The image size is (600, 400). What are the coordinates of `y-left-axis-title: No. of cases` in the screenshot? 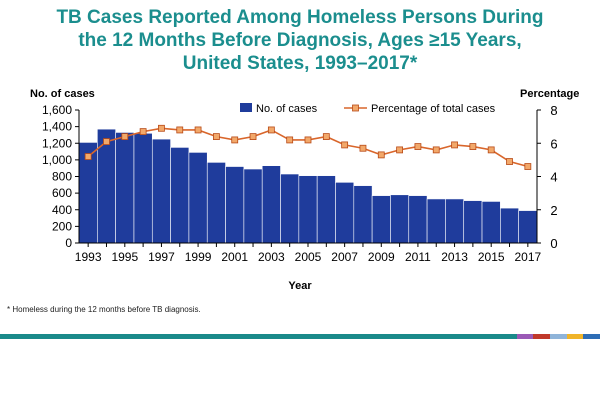 It's located at (62, 94).